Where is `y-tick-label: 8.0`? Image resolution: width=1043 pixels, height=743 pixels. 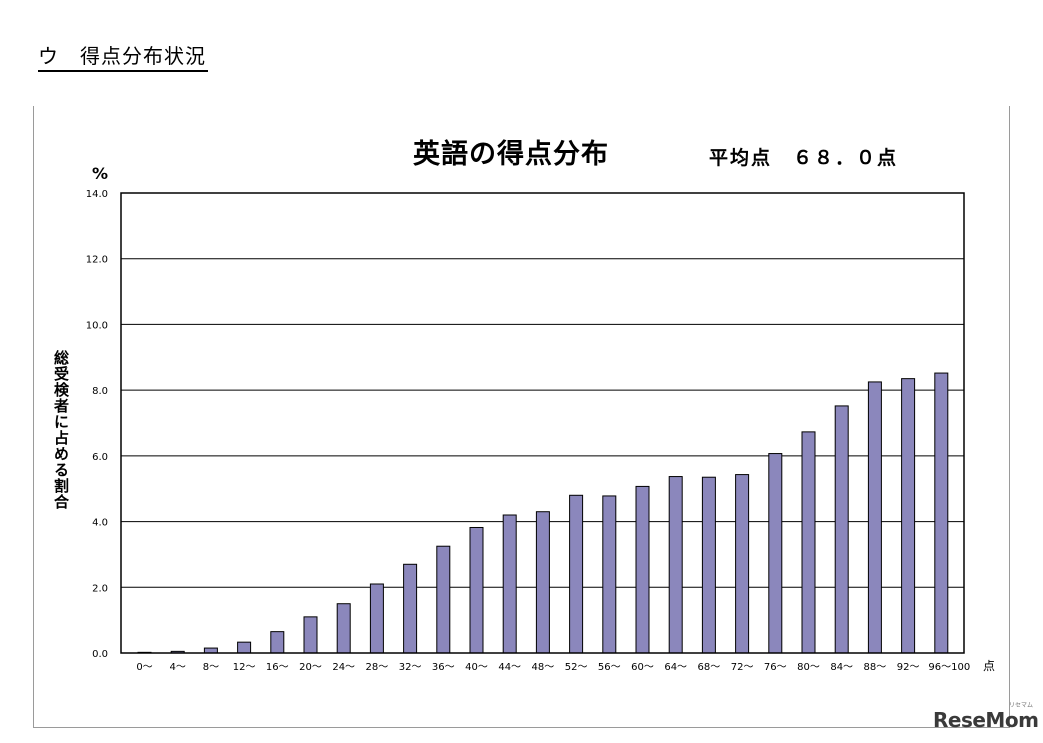
y-tick-label: 8.0 is located at coordinates (100, 391).